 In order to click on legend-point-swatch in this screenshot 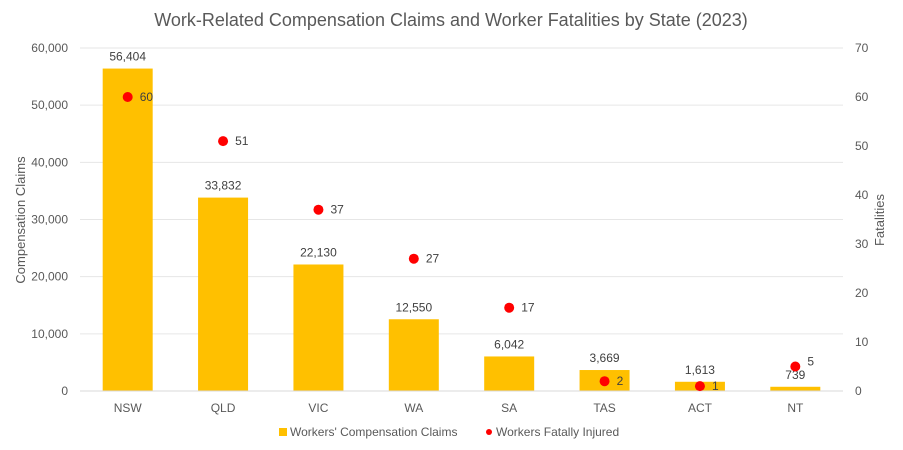, I will do `click(489, 432)`.